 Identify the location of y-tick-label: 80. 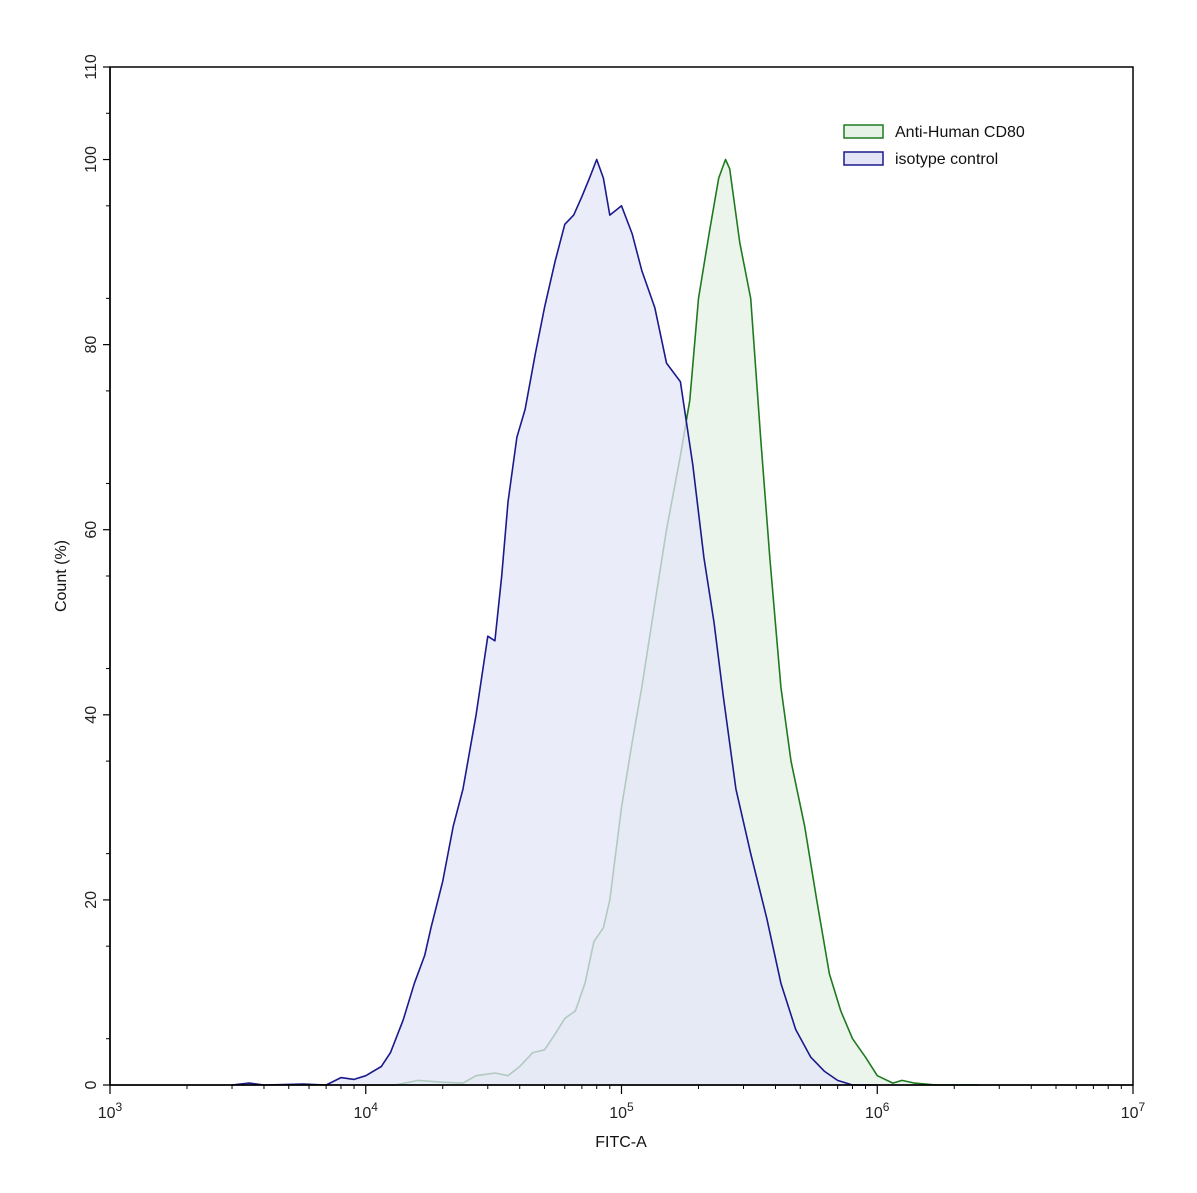
(91, 345).